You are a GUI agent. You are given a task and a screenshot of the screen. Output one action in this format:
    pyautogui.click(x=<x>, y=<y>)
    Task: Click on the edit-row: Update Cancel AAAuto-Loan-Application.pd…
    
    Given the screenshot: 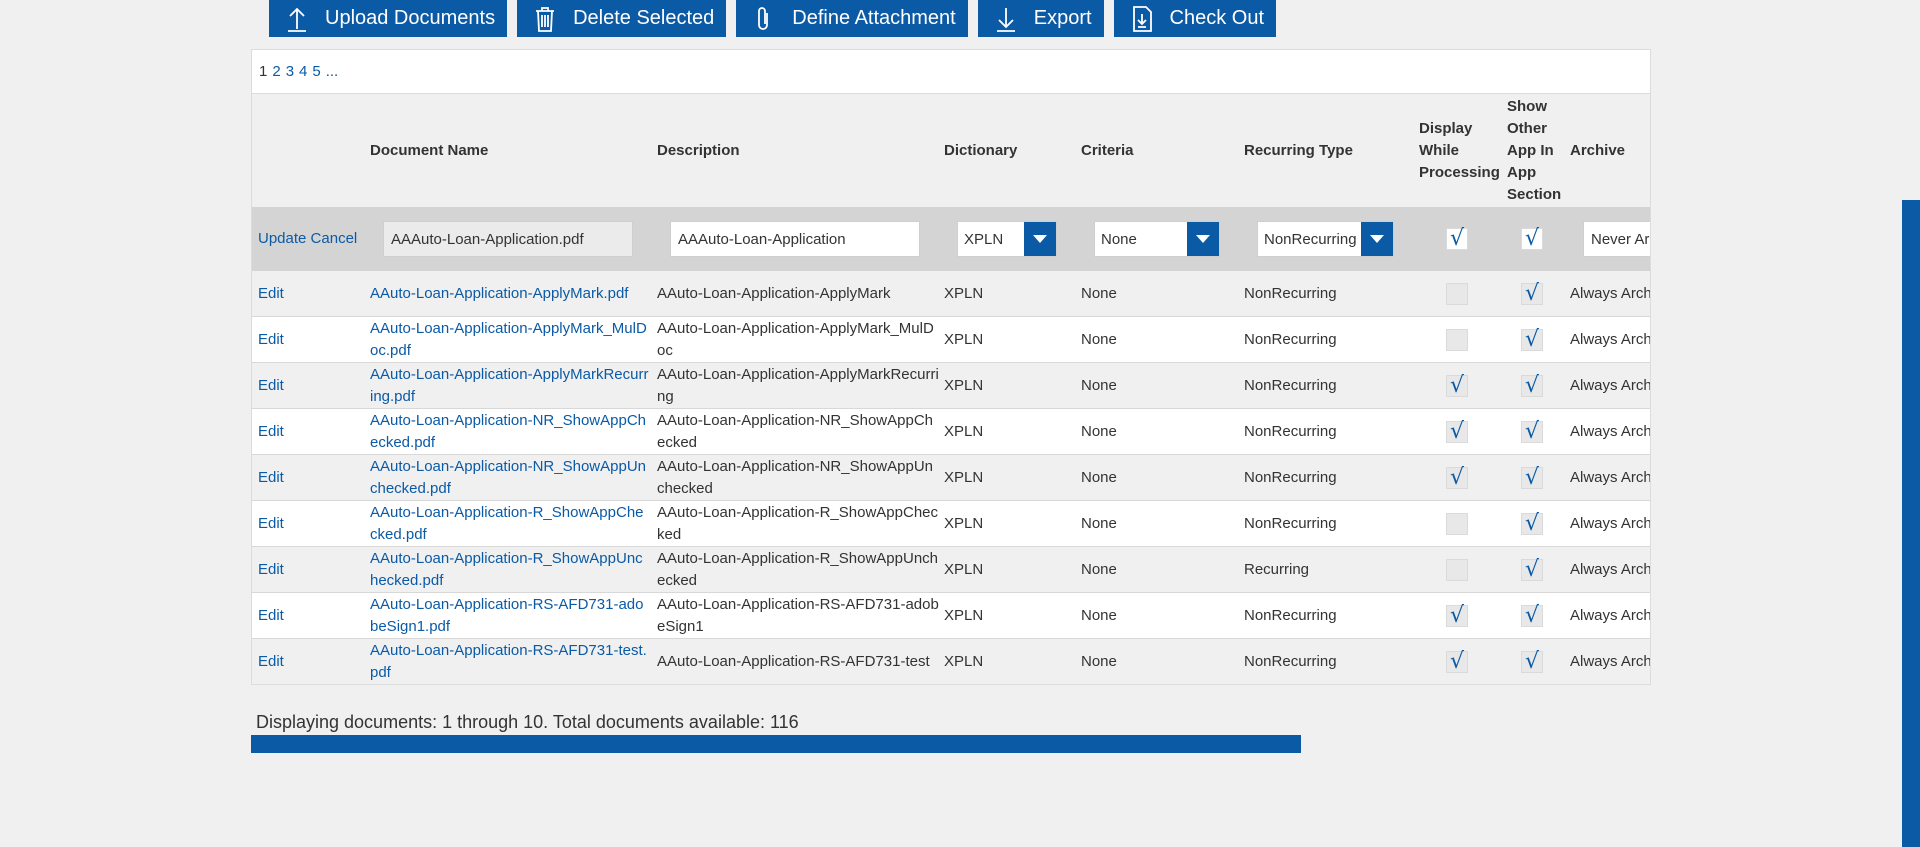 What is the action you would take?
    pyautogui.click(x=951, y=239)
    